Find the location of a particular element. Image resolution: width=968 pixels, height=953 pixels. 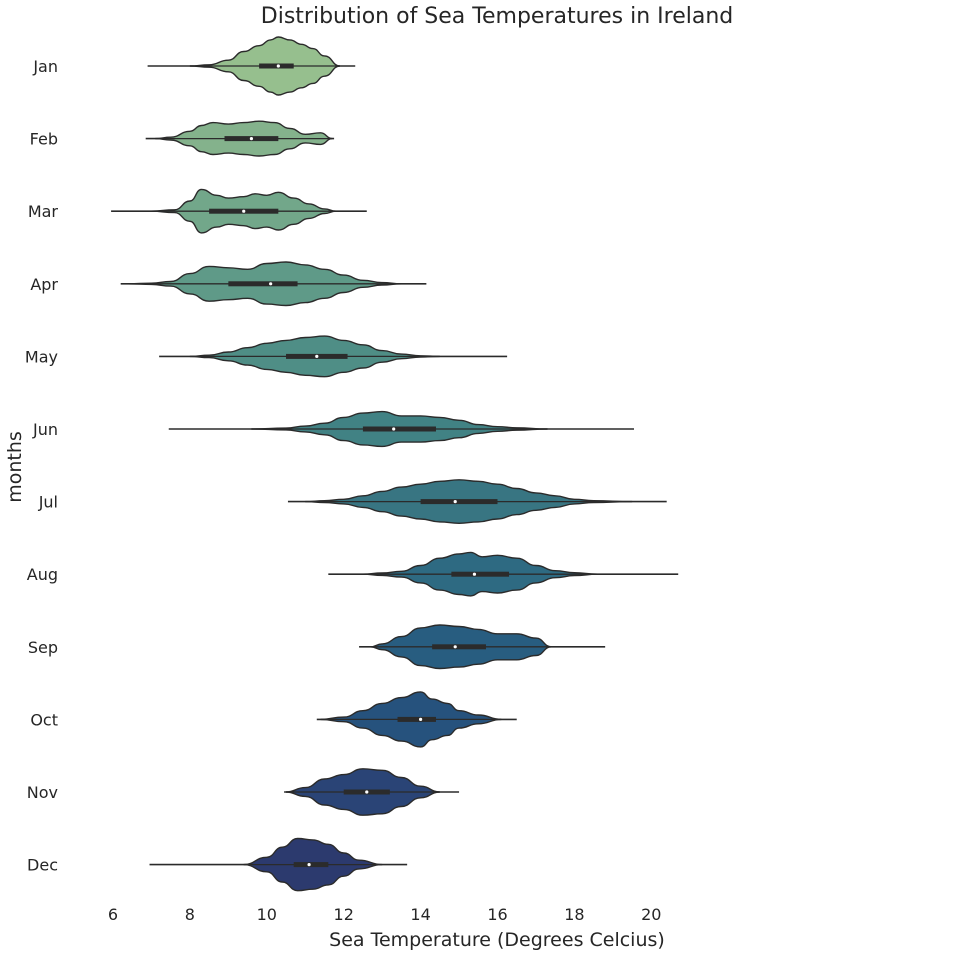

x-tick-label: 12 is located at coordinates (344, 914).